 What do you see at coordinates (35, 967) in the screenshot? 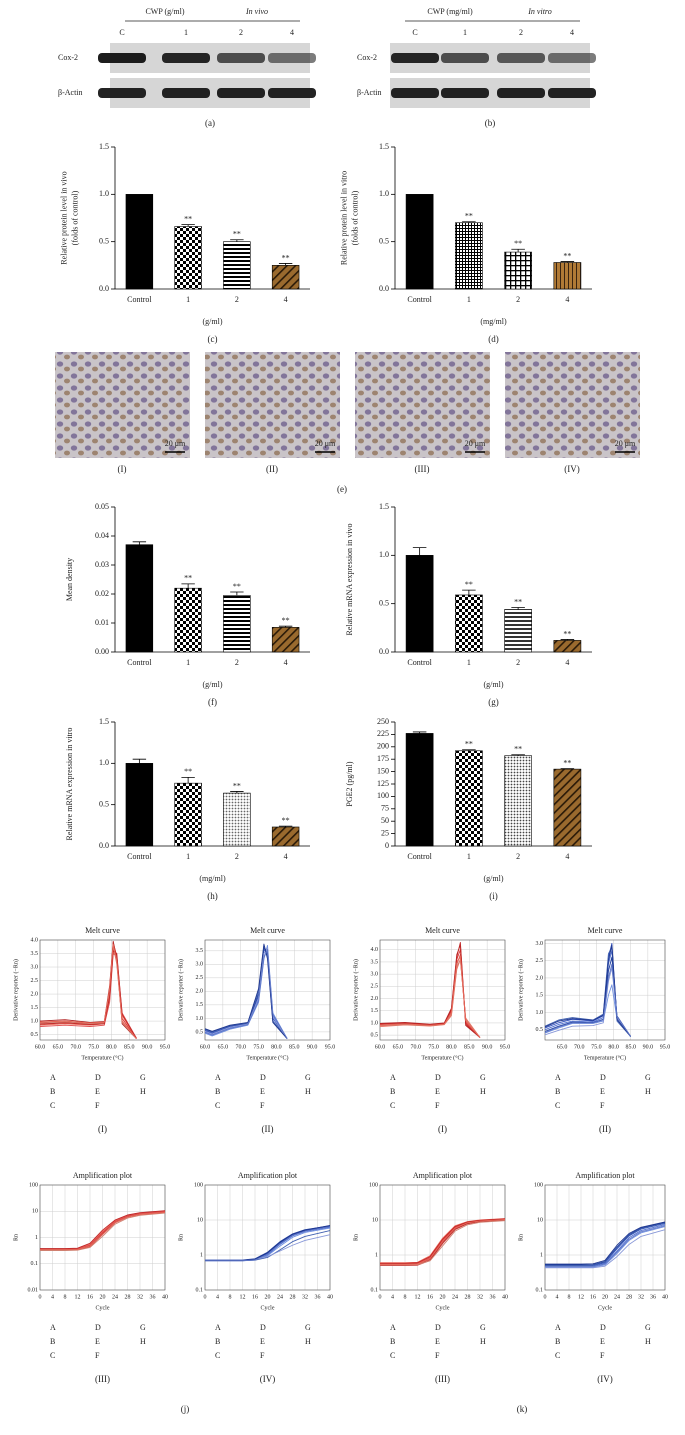
I see `y-tick-label: 3.0` at bounding box center [35, 967].